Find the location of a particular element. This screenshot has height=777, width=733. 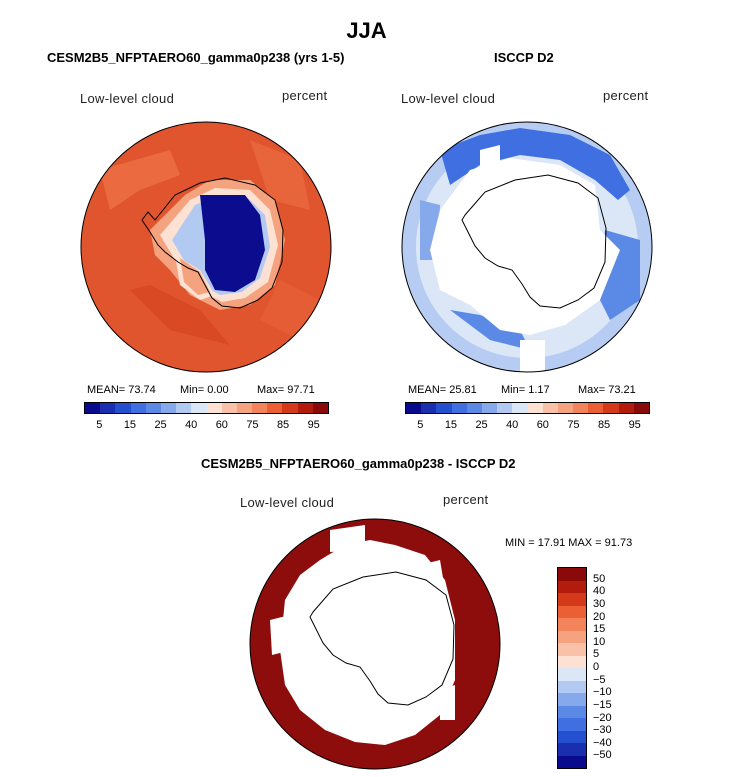

panel1-min: Min= 0.00 is located at coordinates (204, 390).